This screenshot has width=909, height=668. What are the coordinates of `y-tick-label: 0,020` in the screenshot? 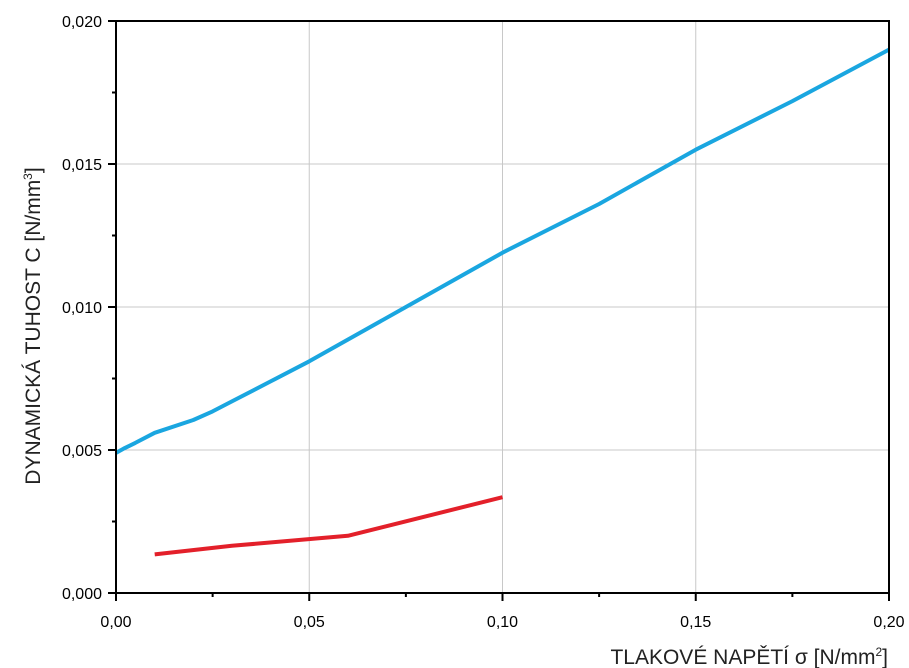 It's located at (82, 22).